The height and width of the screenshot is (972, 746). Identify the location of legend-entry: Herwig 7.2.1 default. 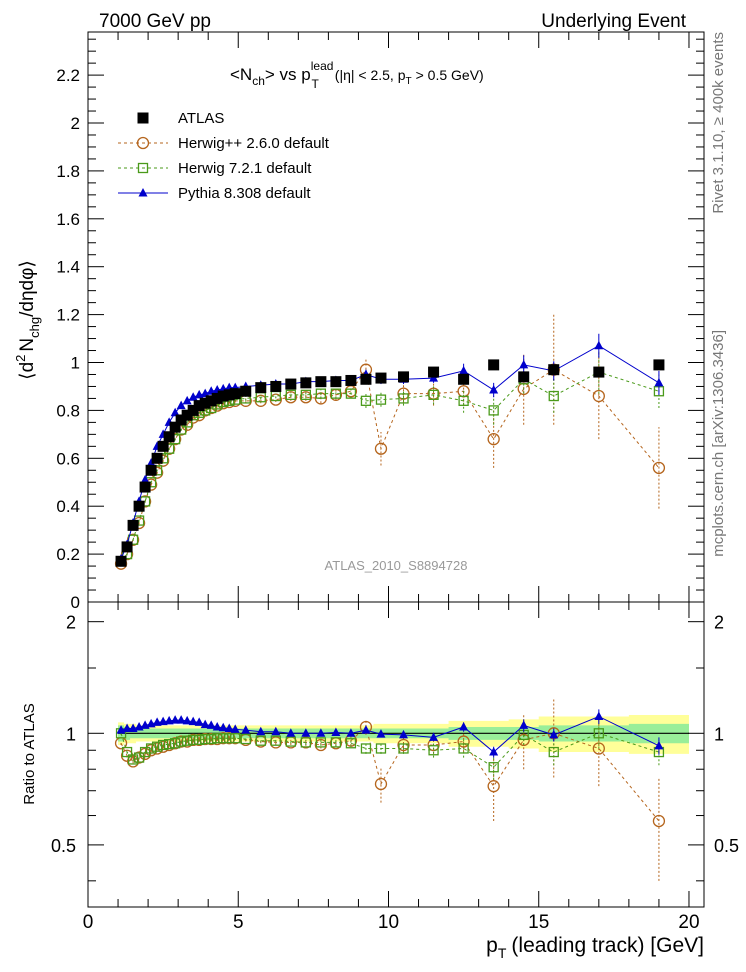
(215, 168).